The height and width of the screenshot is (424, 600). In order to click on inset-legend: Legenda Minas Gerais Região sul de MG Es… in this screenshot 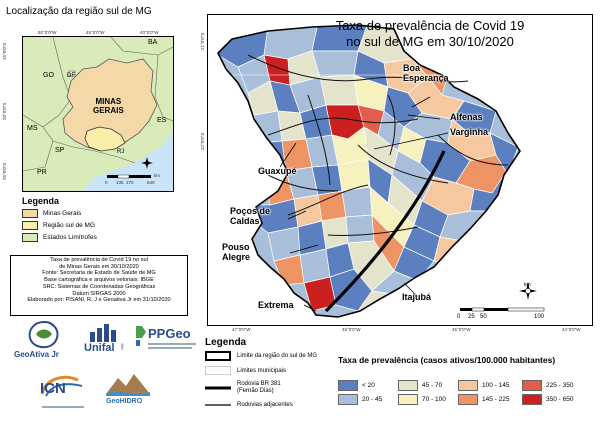, I will do `click(97, 225)`.